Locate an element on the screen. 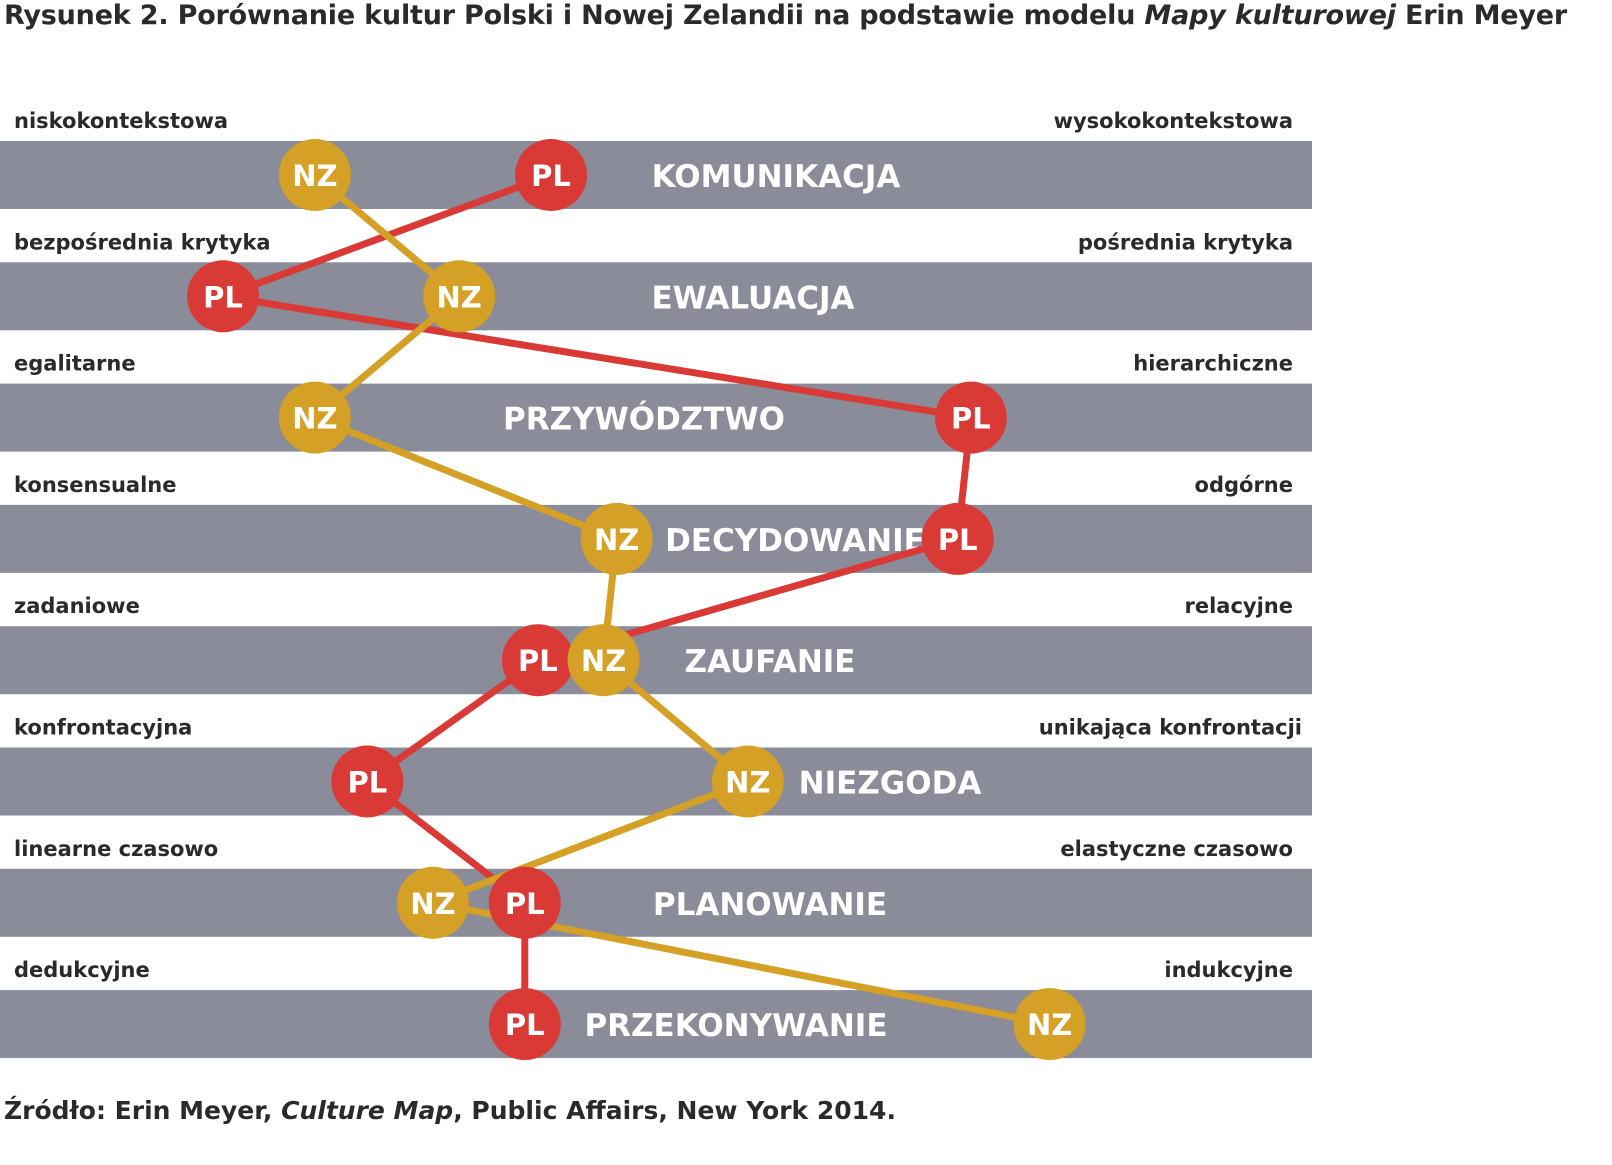  left-pole-label: zadaniowe is located at coordinates (77, 606).